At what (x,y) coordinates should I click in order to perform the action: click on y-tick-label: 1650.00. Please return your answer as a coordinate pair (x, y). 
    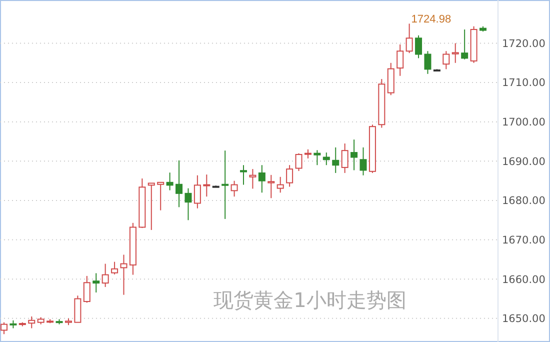
    Looking at the image, I should click on (524, 319).